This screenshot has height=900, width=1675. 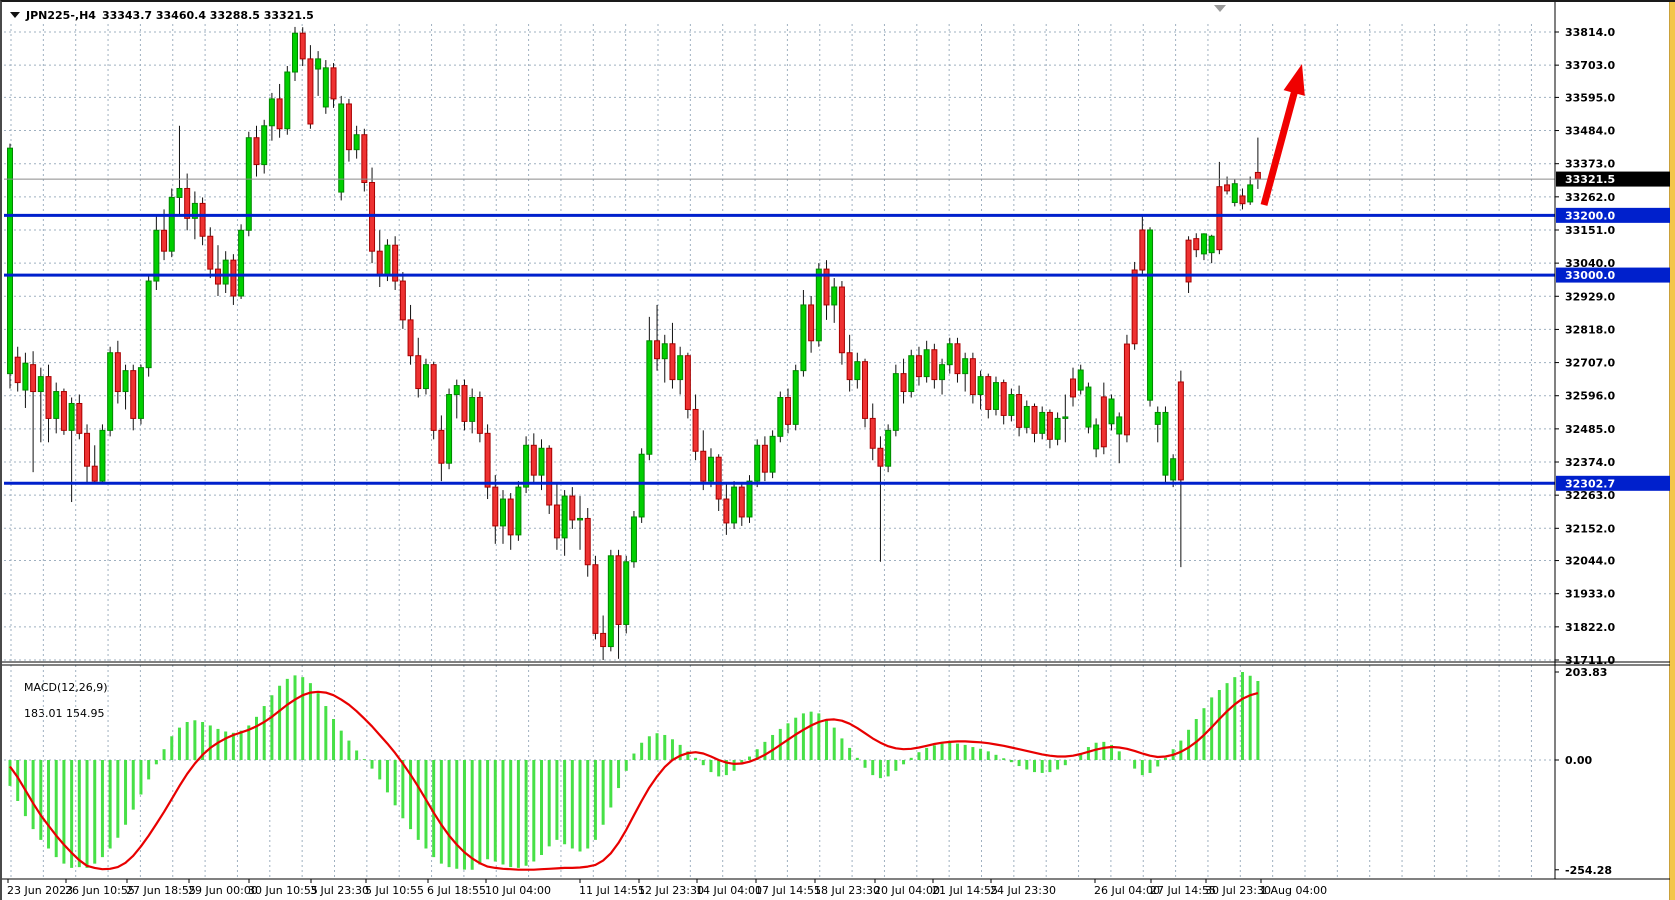 What do you see at coordinates (1590, 97) in the screenshot?
I see `price-axis-label: 33595.0` at bounding box center [1590, 97].